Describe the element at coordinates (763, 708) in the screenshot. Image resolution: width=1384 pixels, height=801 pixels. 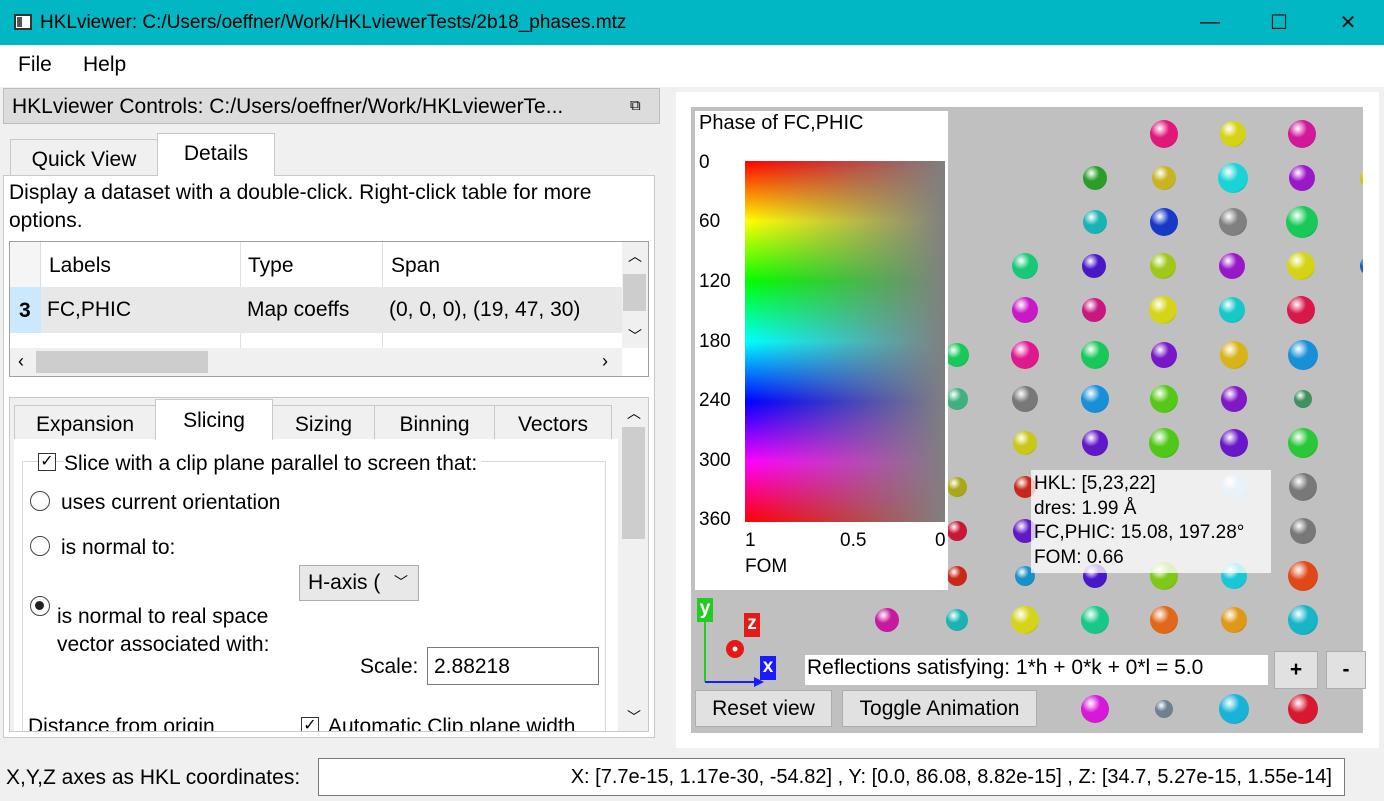
I see `reset-view-button: Reset view` at that location.